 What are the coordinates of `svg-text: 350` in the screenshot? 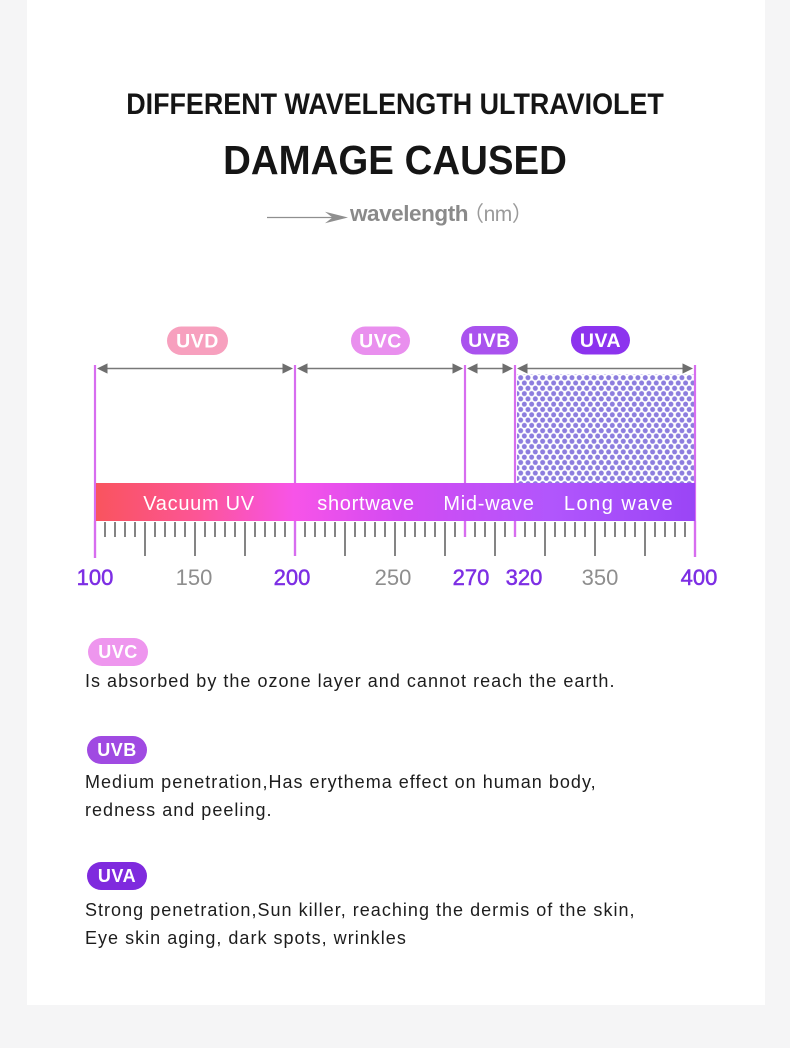 It's located at (600, 577).